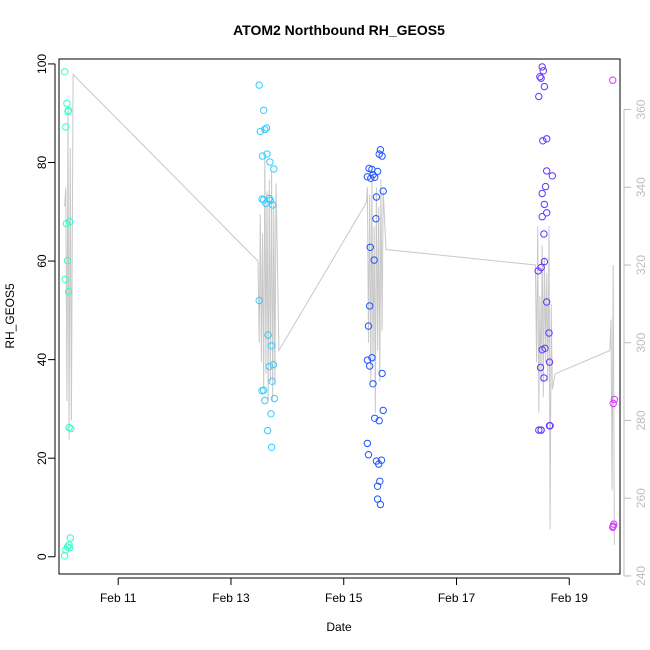  Describe the element at coordinates (118, 598) in the screenshot. I see `x-tick-label: Feb 11` at that location.